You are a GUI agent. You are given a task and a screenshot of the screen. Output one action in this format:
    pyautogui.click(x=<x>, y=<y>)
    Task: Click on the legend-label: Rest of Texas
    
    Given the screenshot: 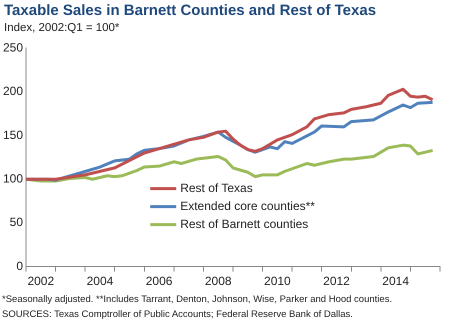 What is the action you would take?
    pyautogui.click(x=216, y=187)
    